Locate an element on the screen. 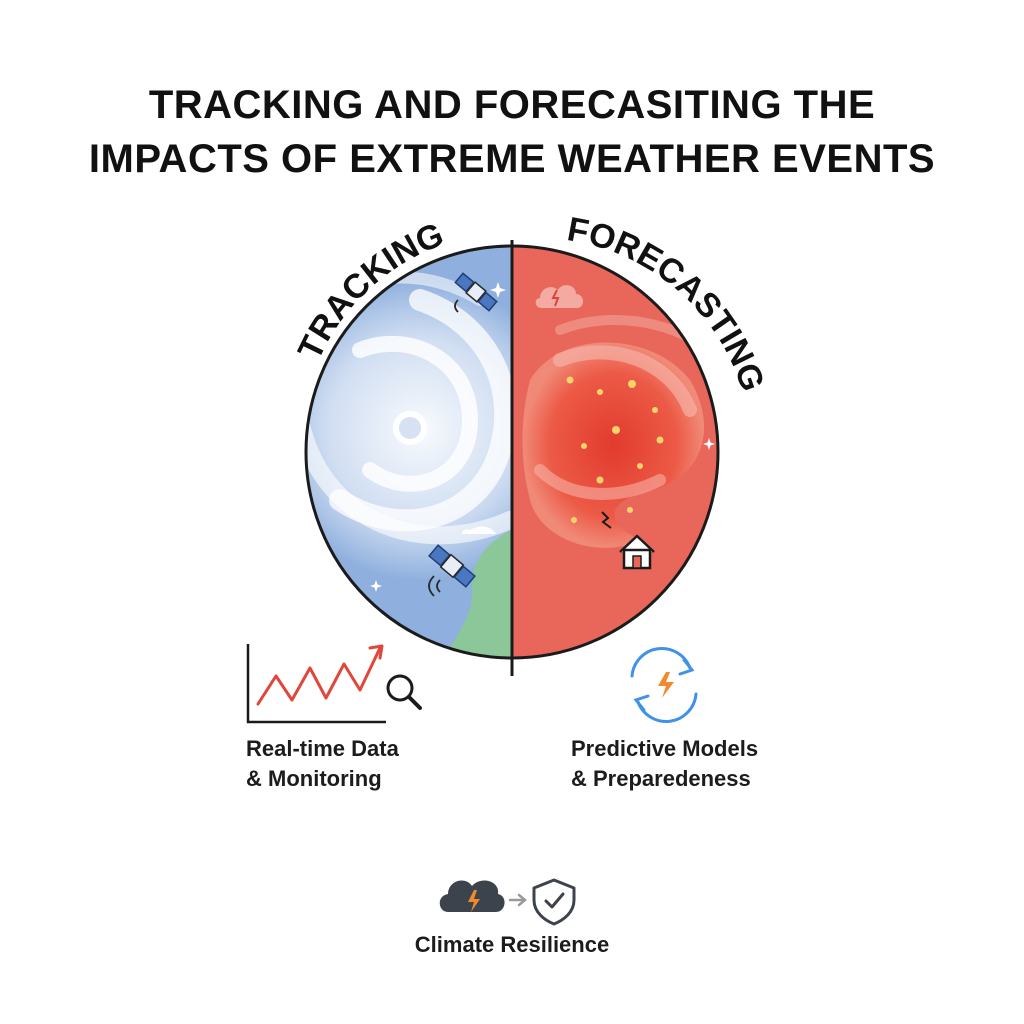  refresh-cycle-icon is located at coordinates (664, 685).